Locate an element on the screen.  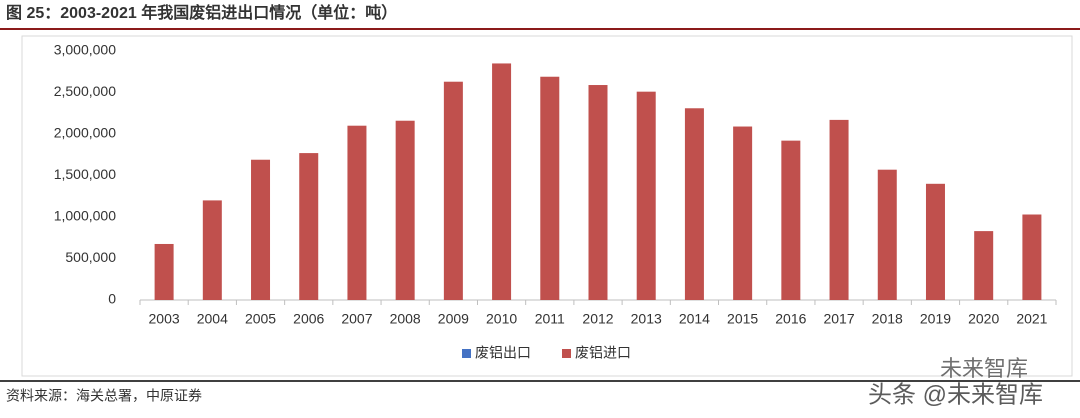
y-tick-label: 1,000,000 is located at coordinates (85, 216).